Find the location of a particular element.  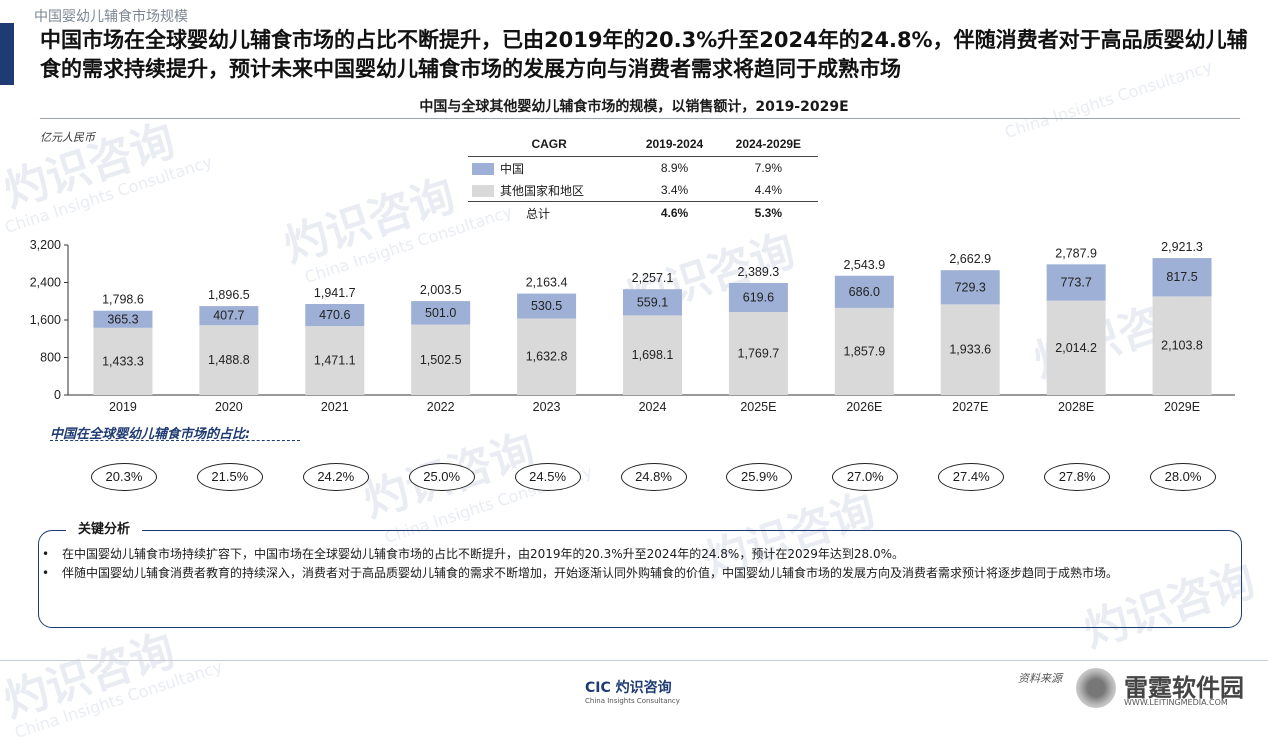

cagr-header: 2024-2029E is located at coordinates (768, 144).